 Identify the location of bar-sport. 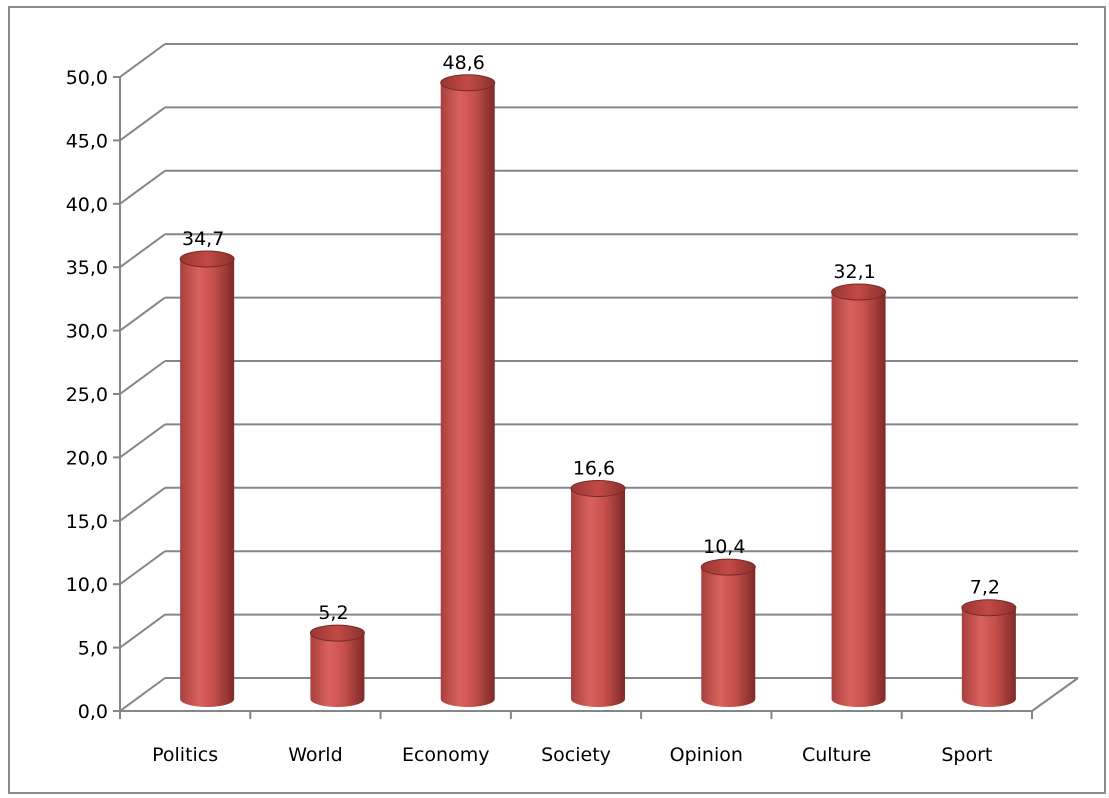
(989, 653).